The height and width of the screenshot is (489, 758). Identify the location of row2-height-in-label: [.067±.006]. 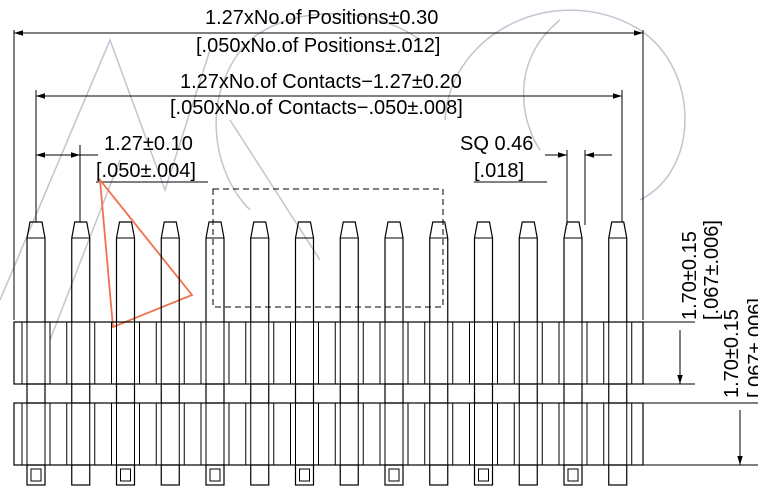
(751, 348).